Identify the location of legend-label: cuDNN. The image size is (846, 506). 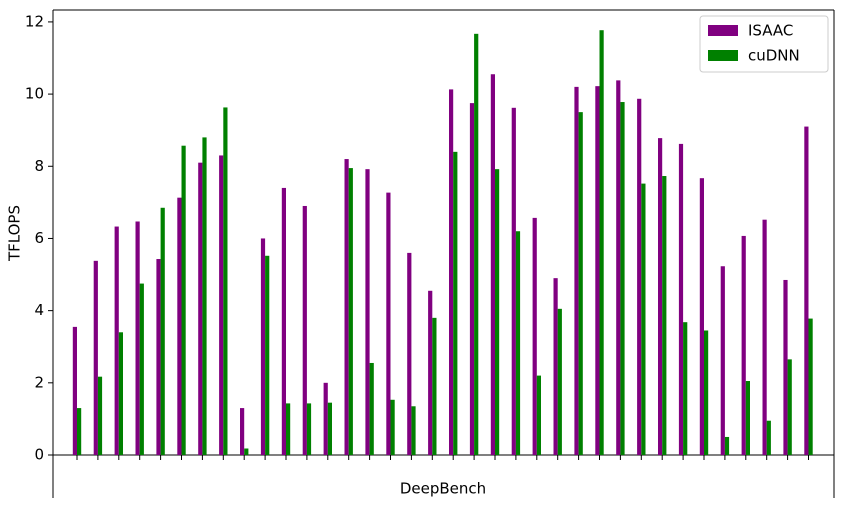
(774, 56).